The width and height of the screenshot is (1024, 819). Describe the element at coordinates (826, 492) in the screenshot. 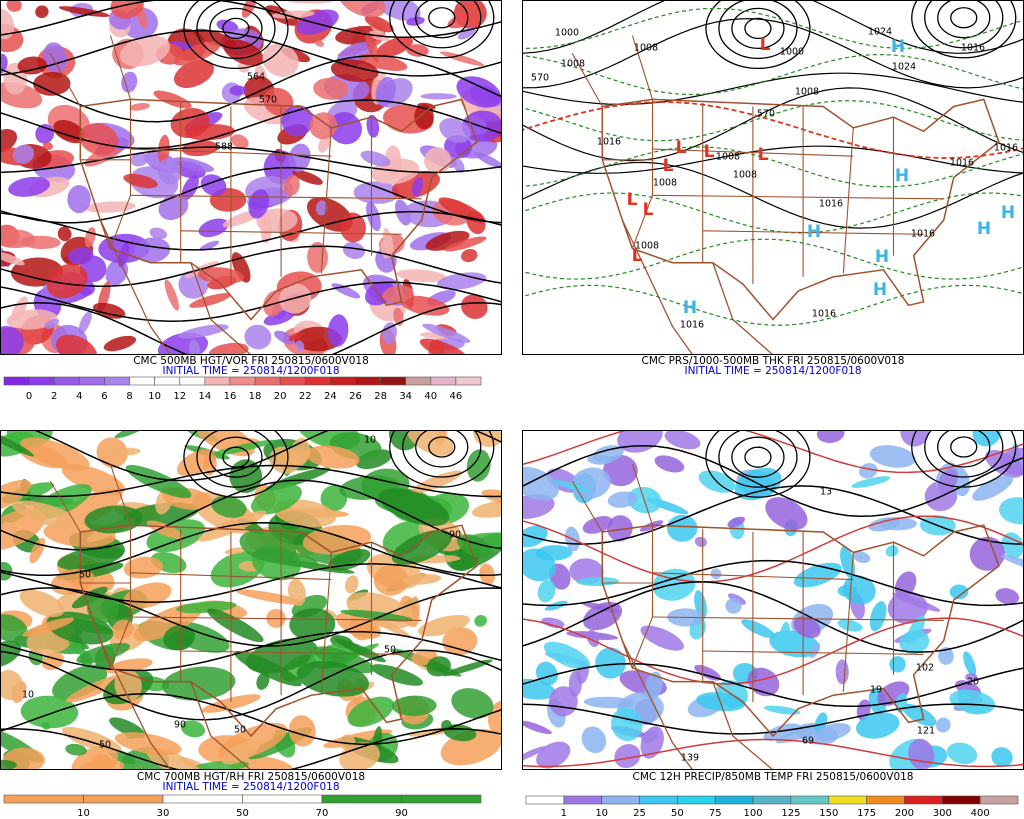

I see `contour-label: 13` at that location.